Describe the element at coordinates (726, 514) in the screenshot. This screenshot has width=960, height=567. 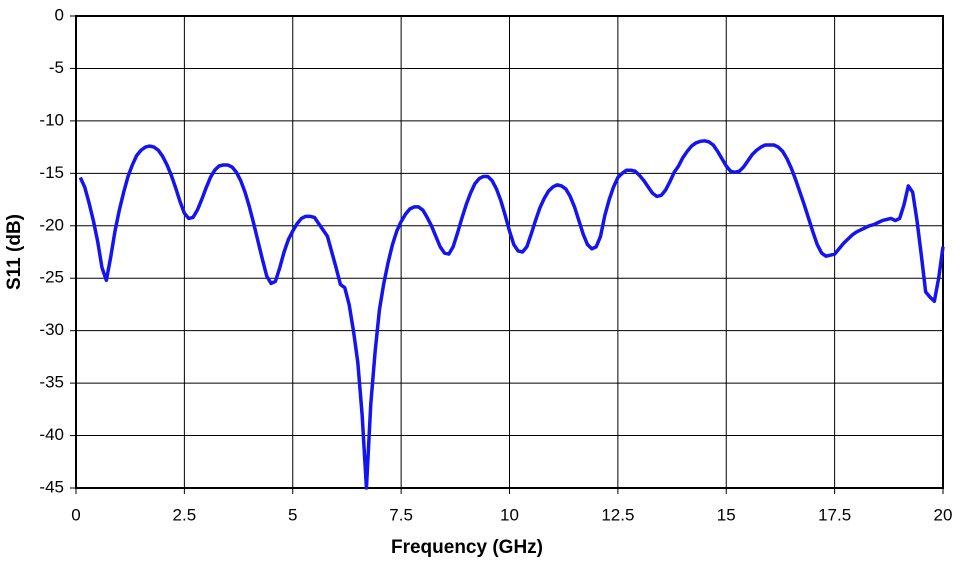
I see `x-tick-label: 15` at that location.